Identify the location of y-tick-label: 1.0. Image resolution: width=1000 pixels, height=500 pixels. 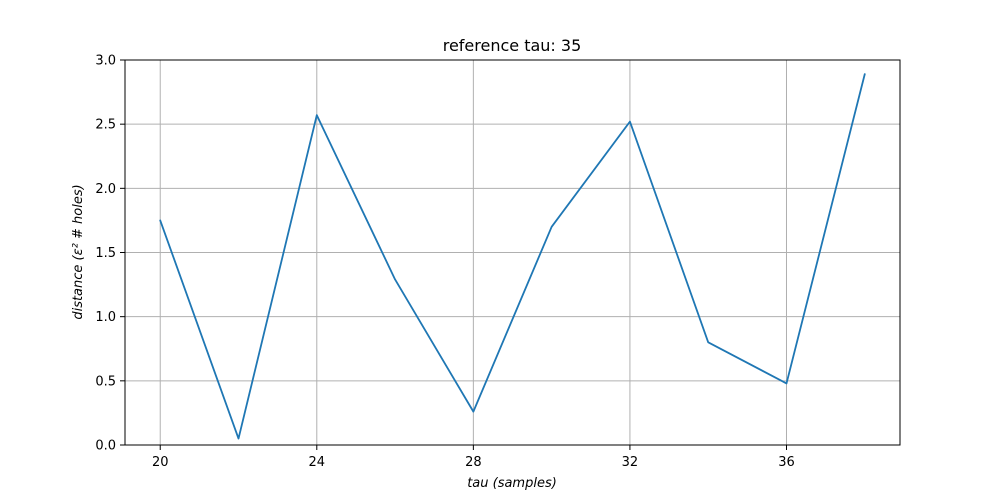
(105, 317).